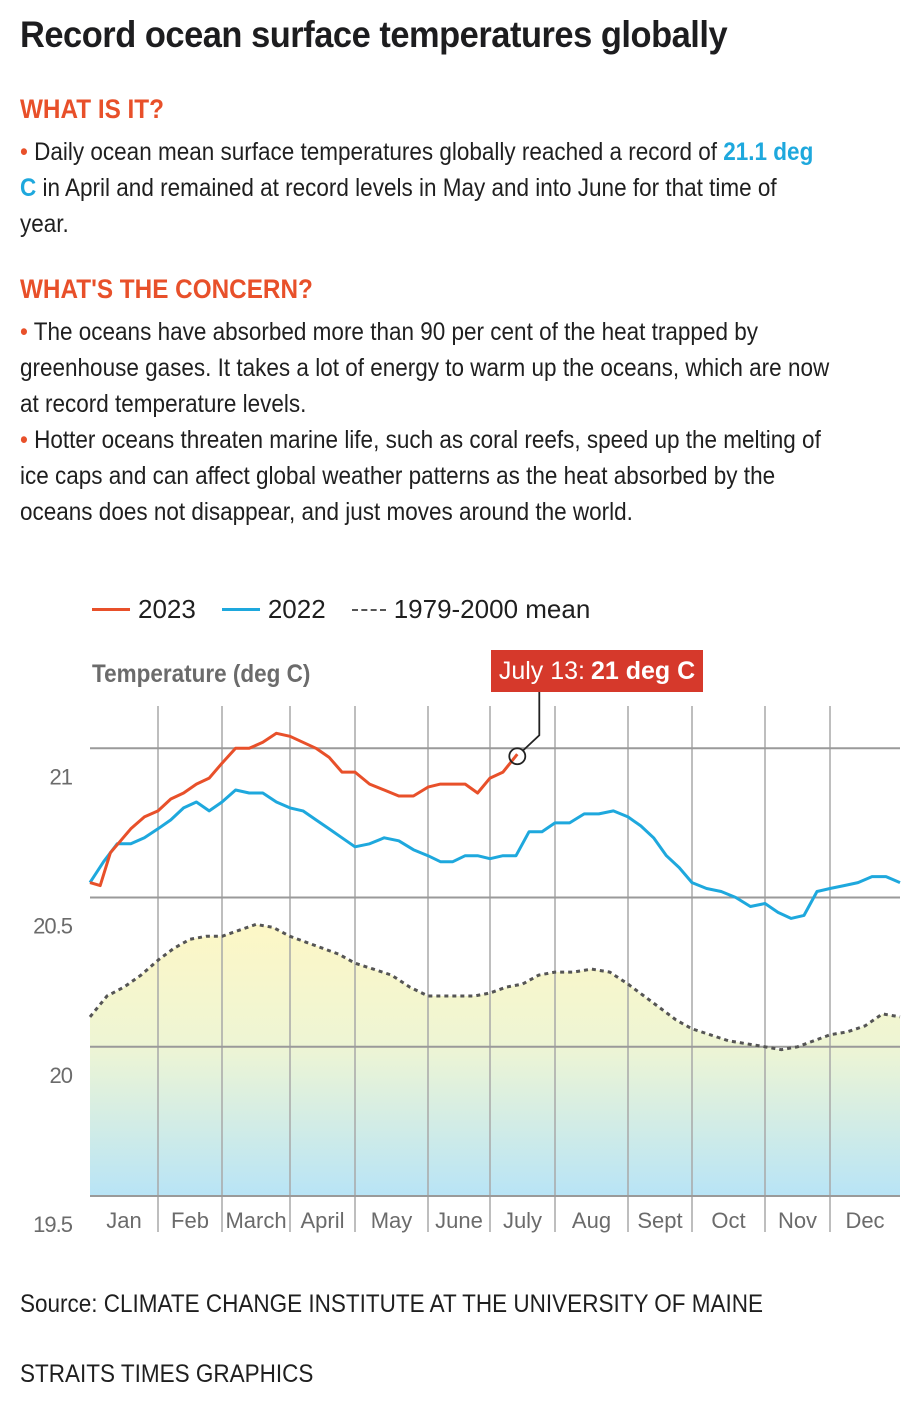  Describe the element at coordinates (296, 609) in the screenshot. I see `legend-label-2022: 2022` at that location.